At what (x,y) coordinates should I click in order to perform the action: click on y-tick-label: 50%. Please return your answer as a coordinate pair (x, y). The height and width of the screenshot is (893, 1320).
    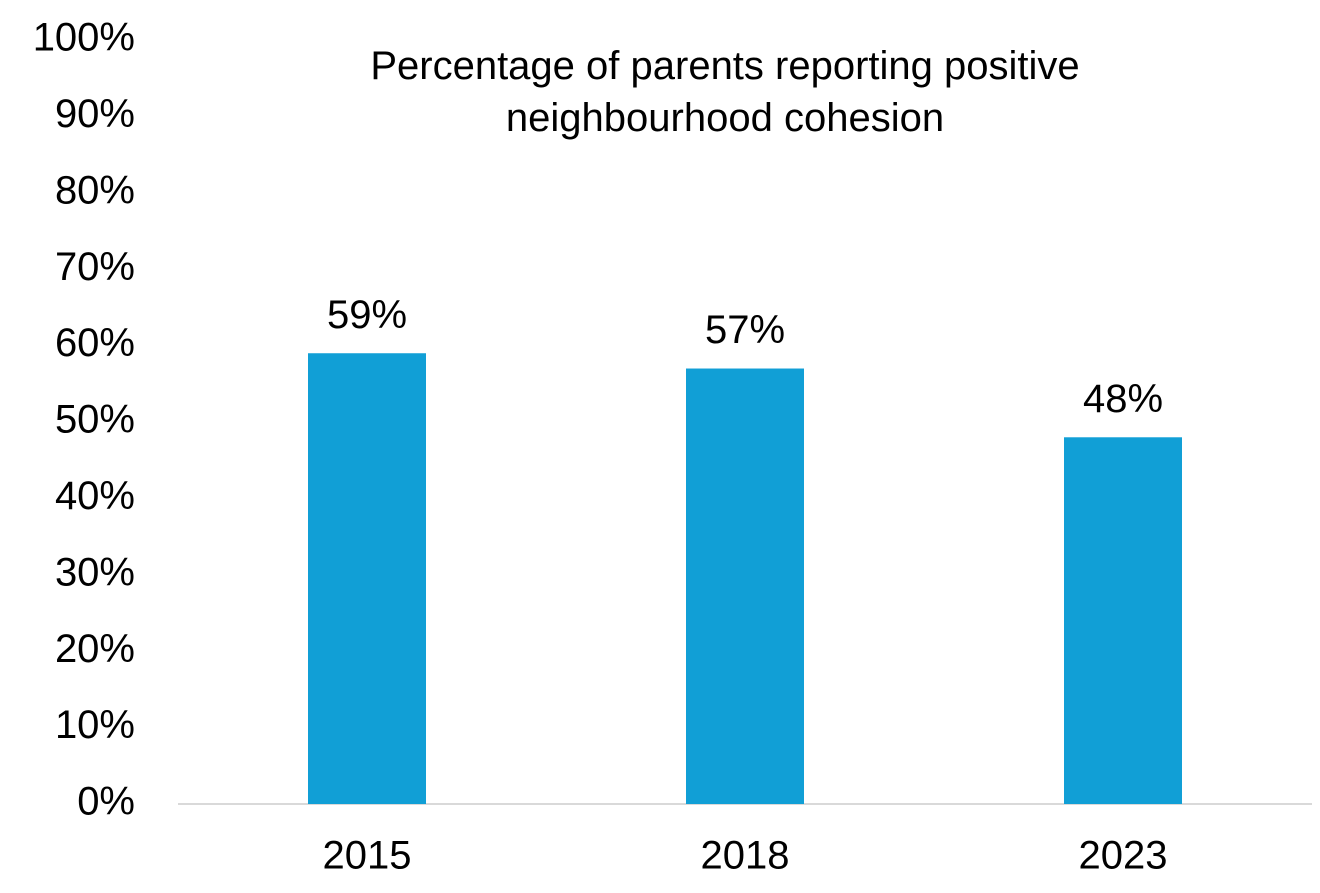
    Looking at the image, I should click on (95, 420).